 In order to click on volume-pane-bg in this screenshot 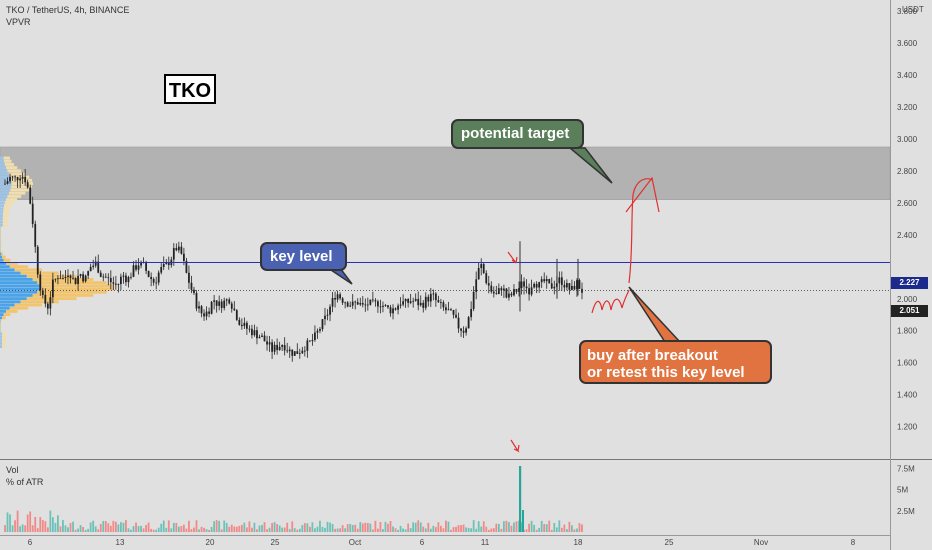, I will do `click(445, 497)`.